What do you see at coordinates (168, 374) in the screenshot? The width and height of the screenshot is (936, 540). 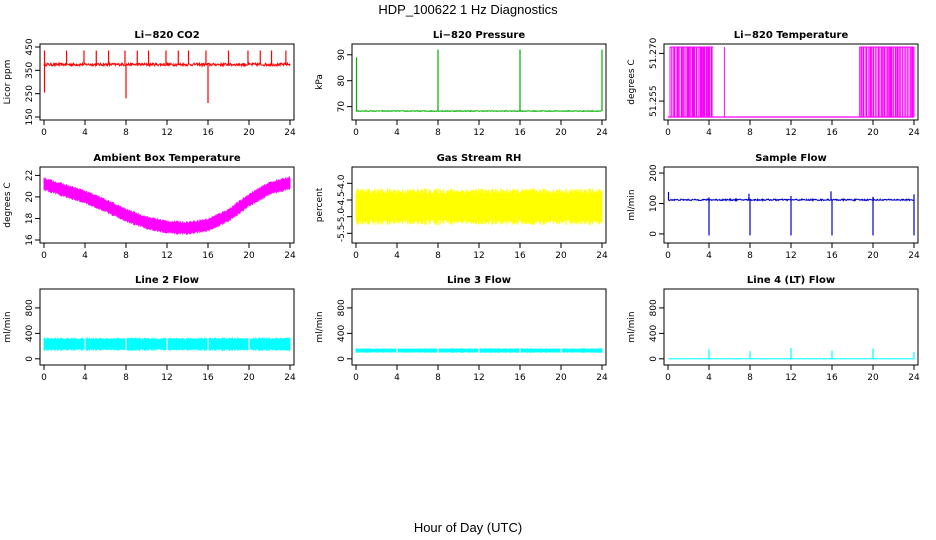 I see `x-axis-line2: 0 4 8 12 16 20 24` at bounding box center [168, 374].